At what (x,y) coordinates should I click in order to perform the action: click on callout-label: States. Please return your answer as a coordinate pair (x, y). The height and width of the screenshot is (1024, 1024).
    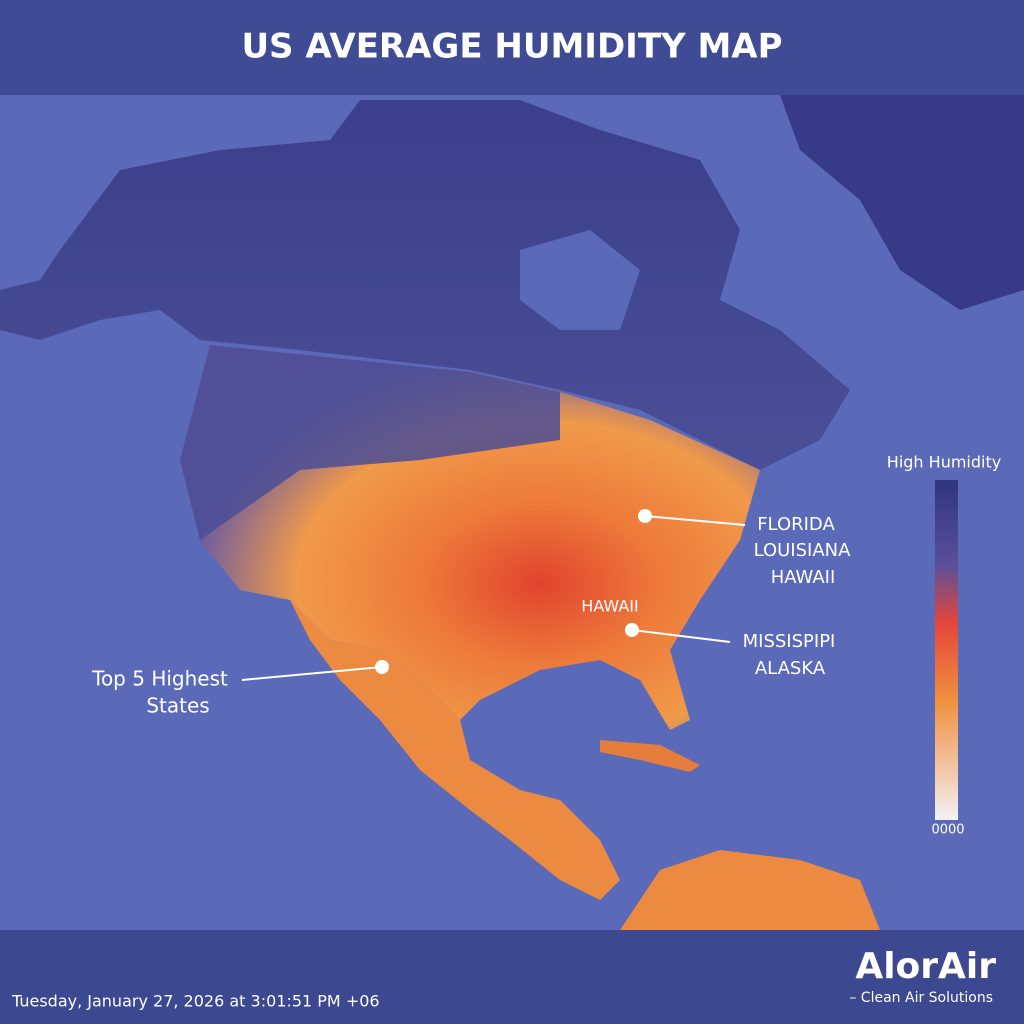
    Looking at the image, I should click on (177, 706).